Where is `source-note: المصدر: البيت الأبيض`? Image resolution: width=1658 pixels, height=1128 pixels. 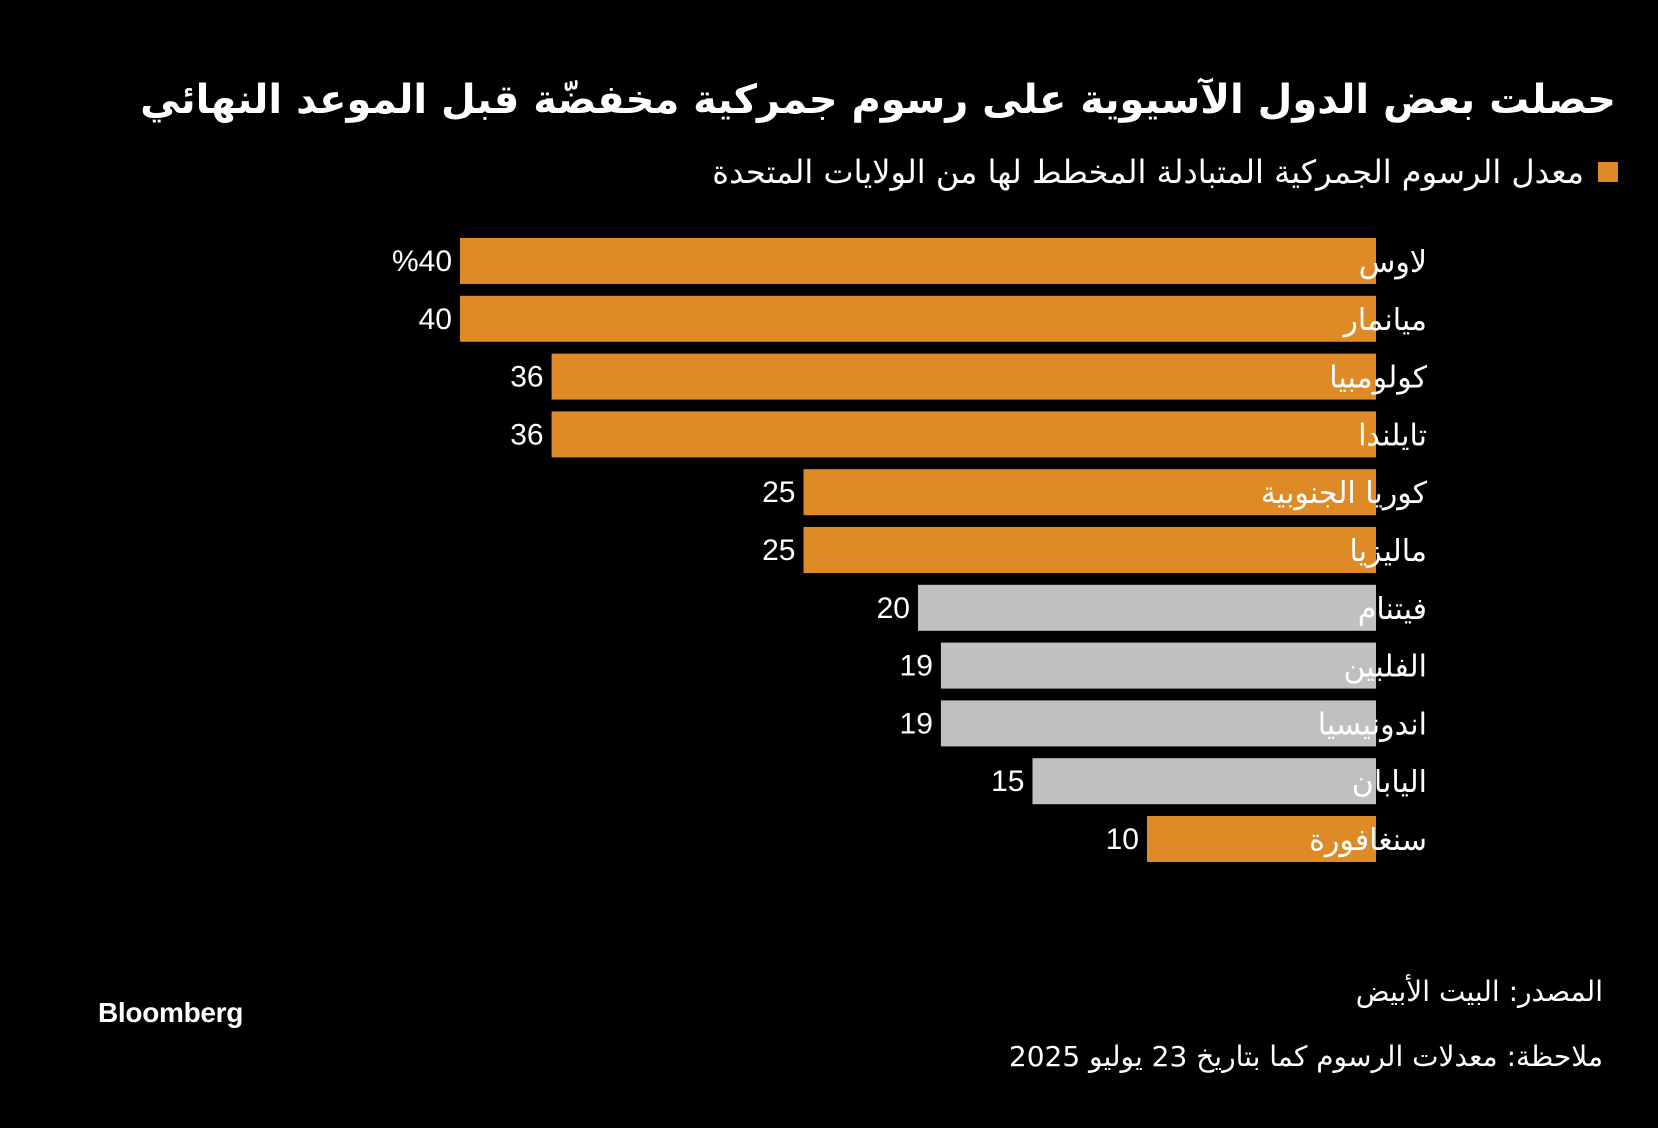
source-note: المصدر: البيت الأبيض is located at coordinates (1479, 991).